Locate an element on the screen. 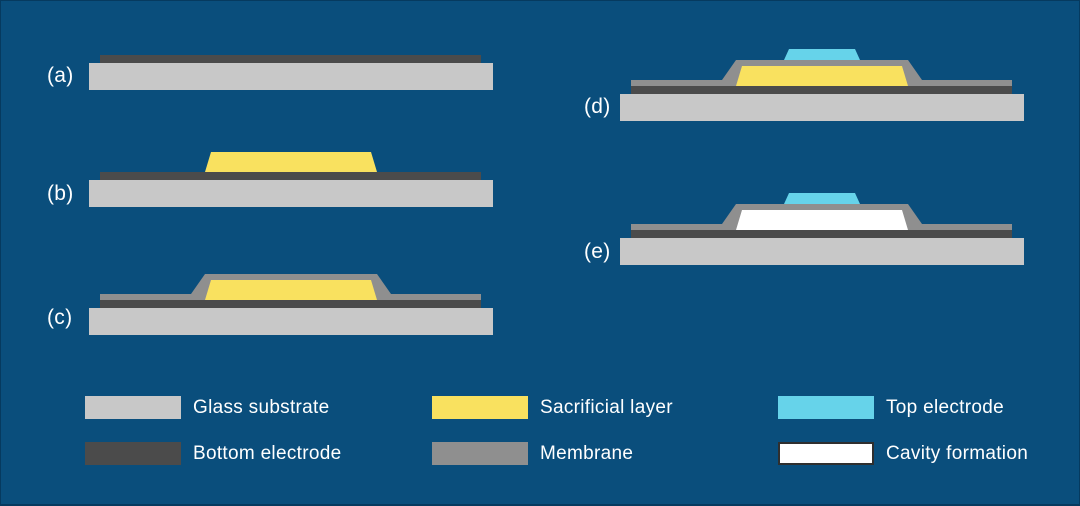 This screenshot has width=1080, height=506. step-c-diagram is located at coordinates (291, 299).